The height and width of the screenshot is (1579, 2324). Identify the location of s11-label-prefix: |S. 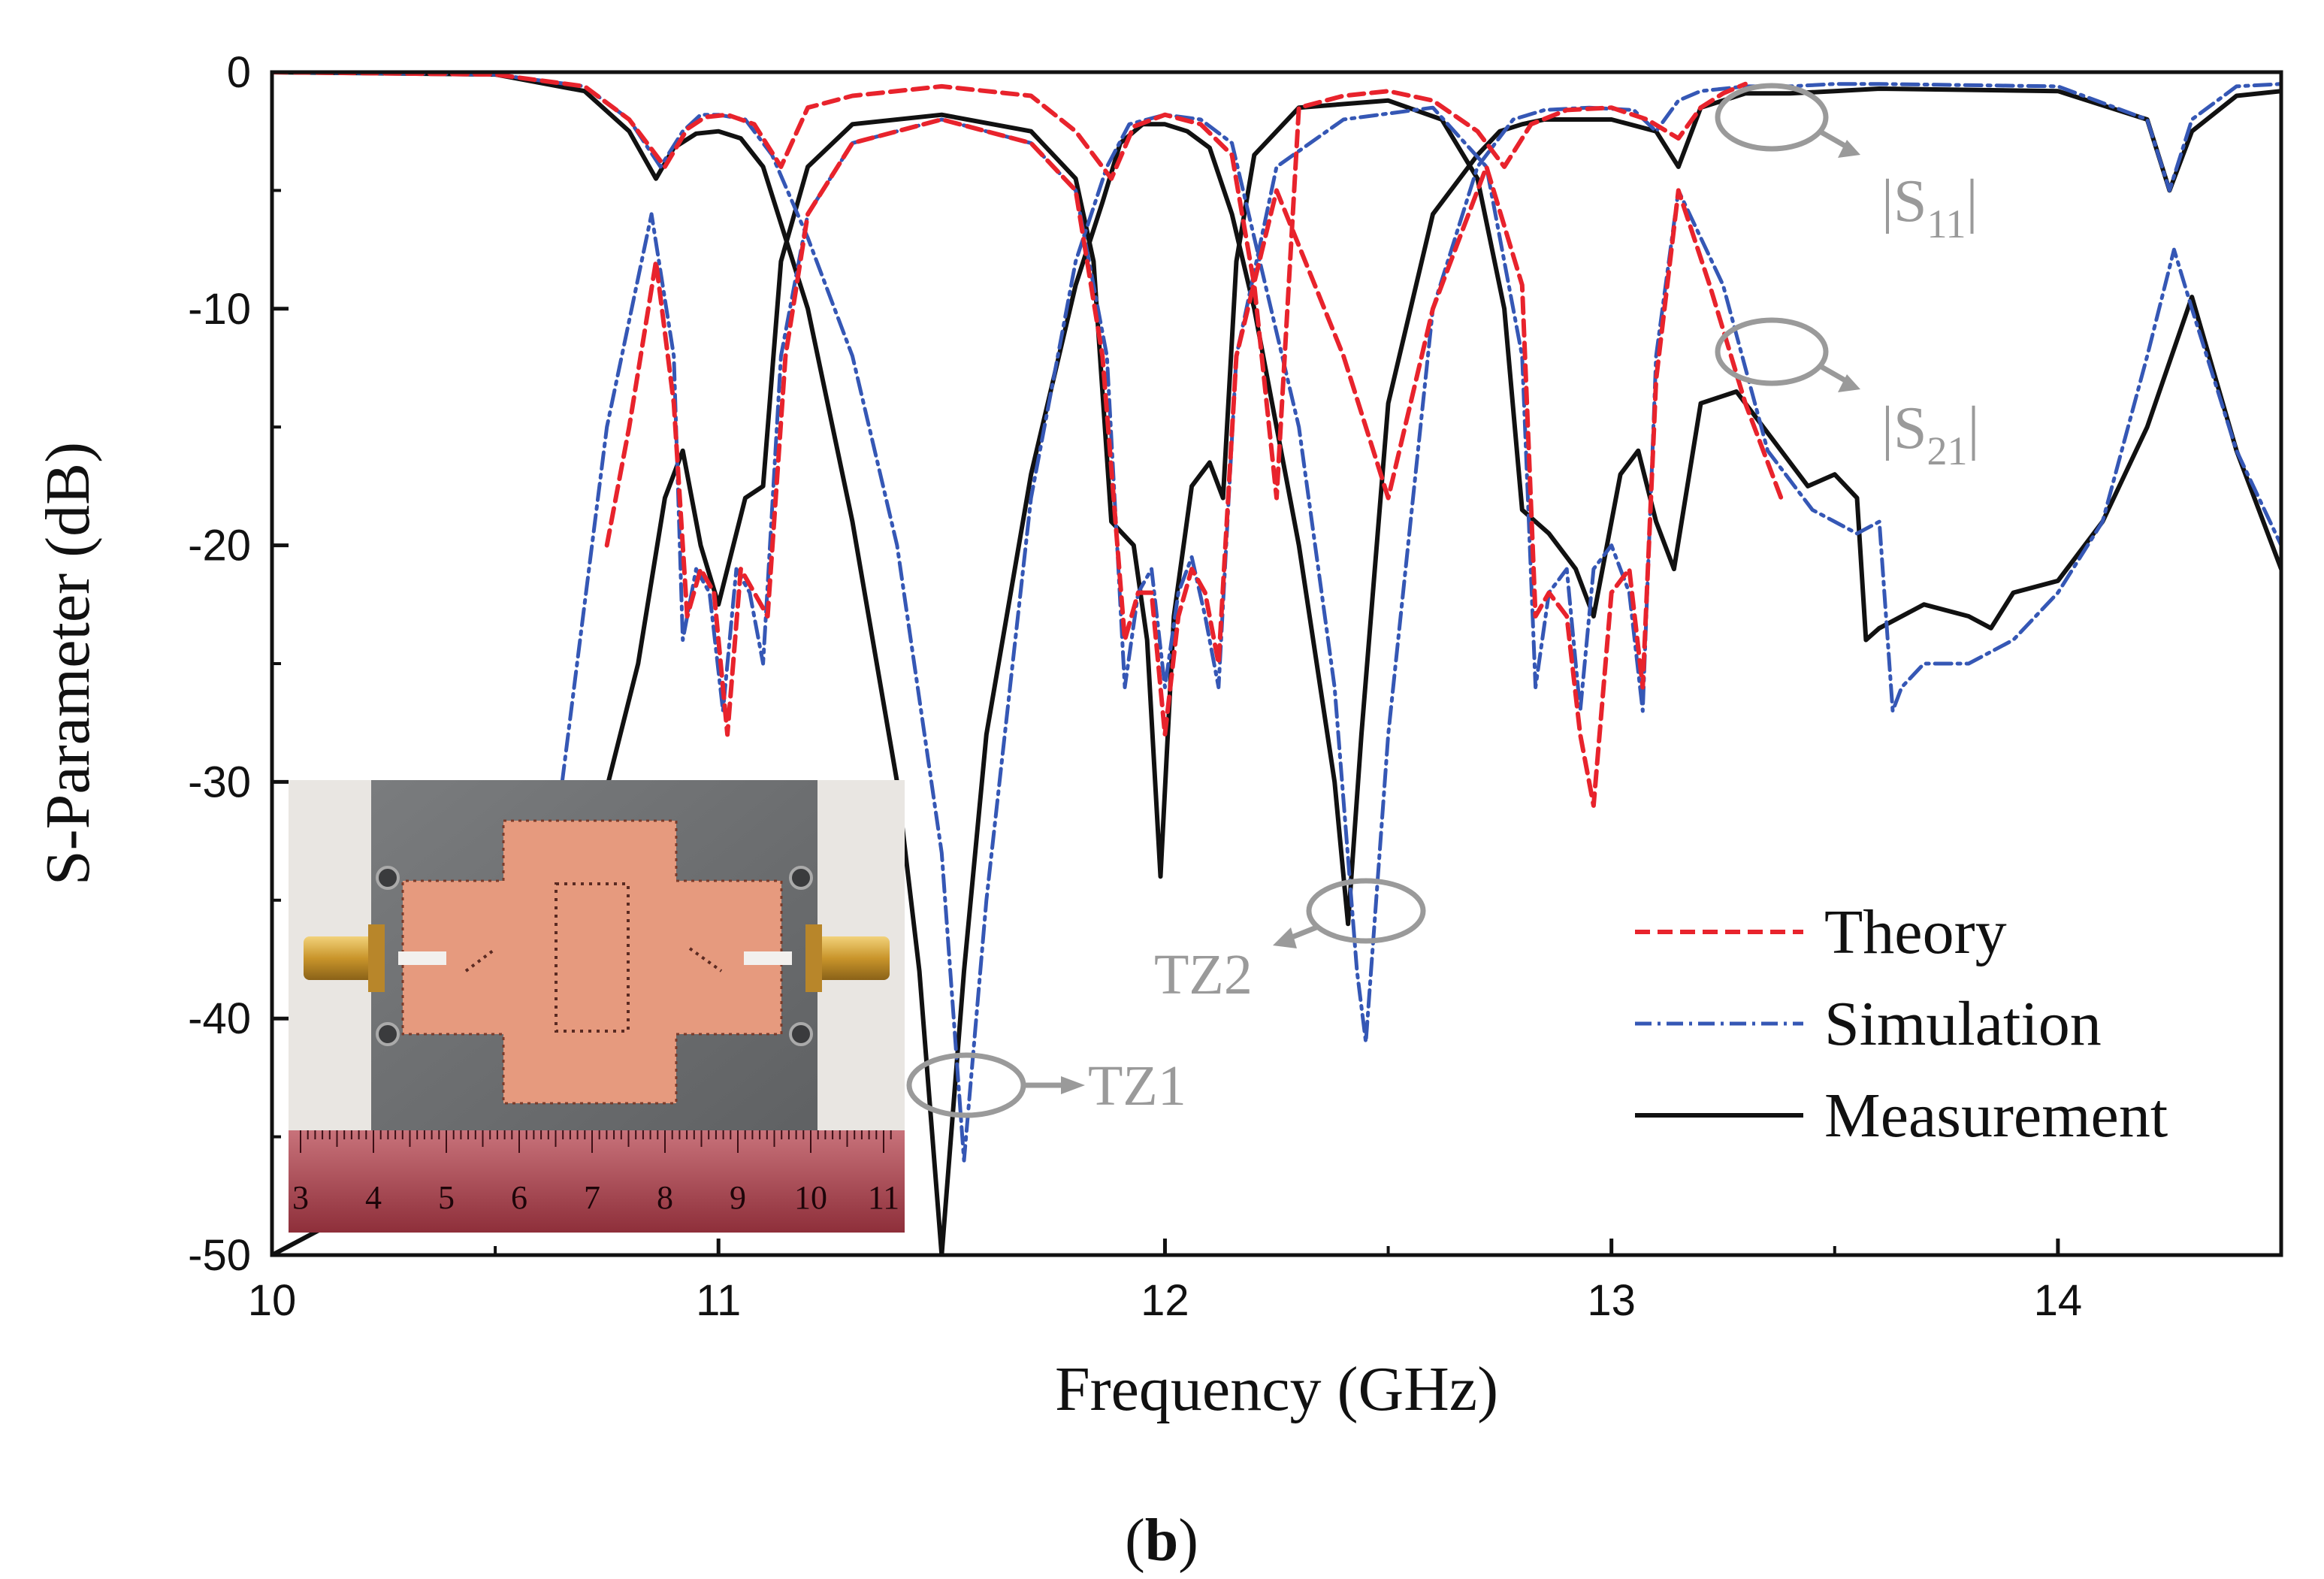
(1904, 201).